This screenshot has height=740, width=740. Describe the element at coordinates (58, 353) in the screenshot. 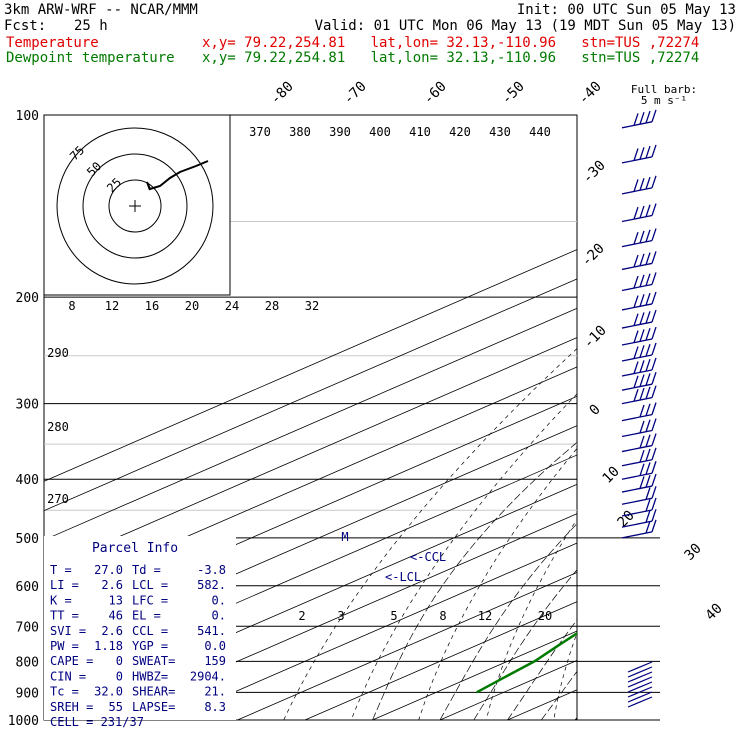

I see `theta-left-label: 290` at that location.